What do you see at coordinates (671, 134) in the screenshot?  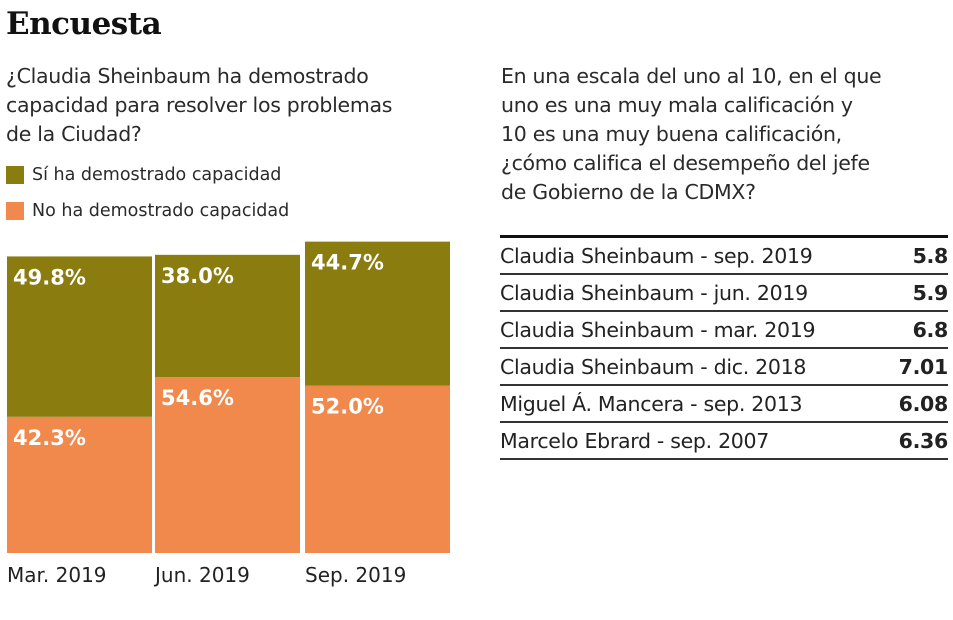 I see `question-line: 10 es una muy buena calificación,` at bounding box center [671, 134].